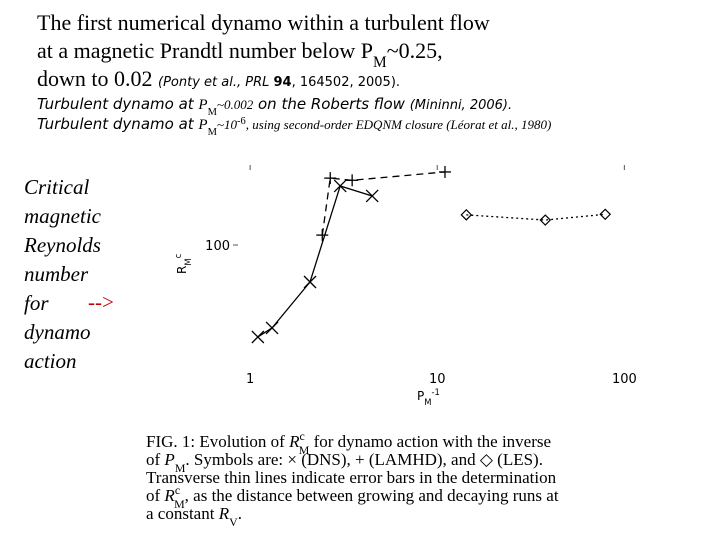  What do you see at coordinates (241, 121) in the screenshot?
I see `superscript: -6` at bounding box center [241, 121].